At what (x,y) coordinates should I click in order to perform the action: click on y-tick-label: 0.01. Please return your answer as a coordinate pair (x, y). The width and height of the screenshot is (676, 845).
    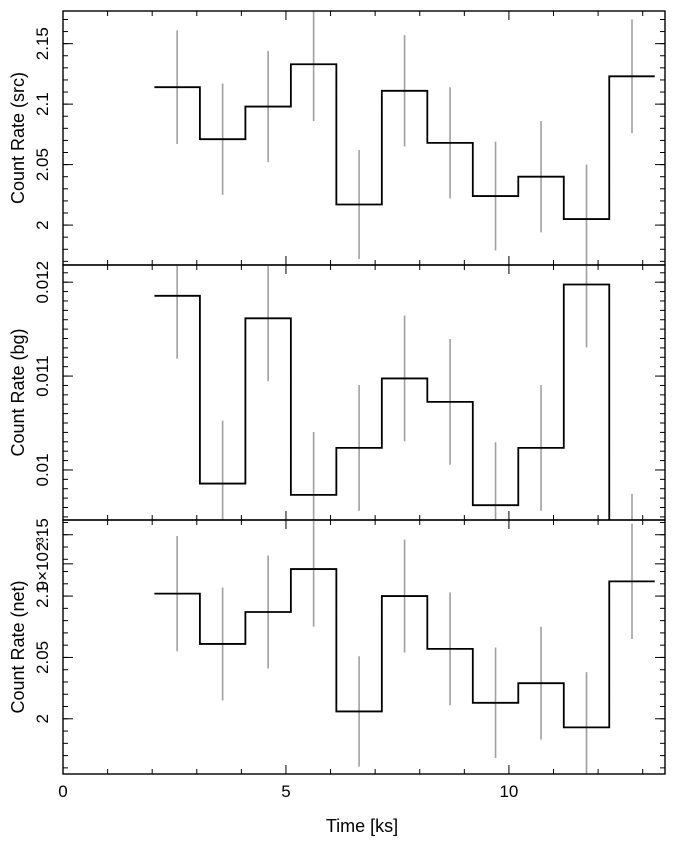
    Looking at the image, I should click on (42, 469).